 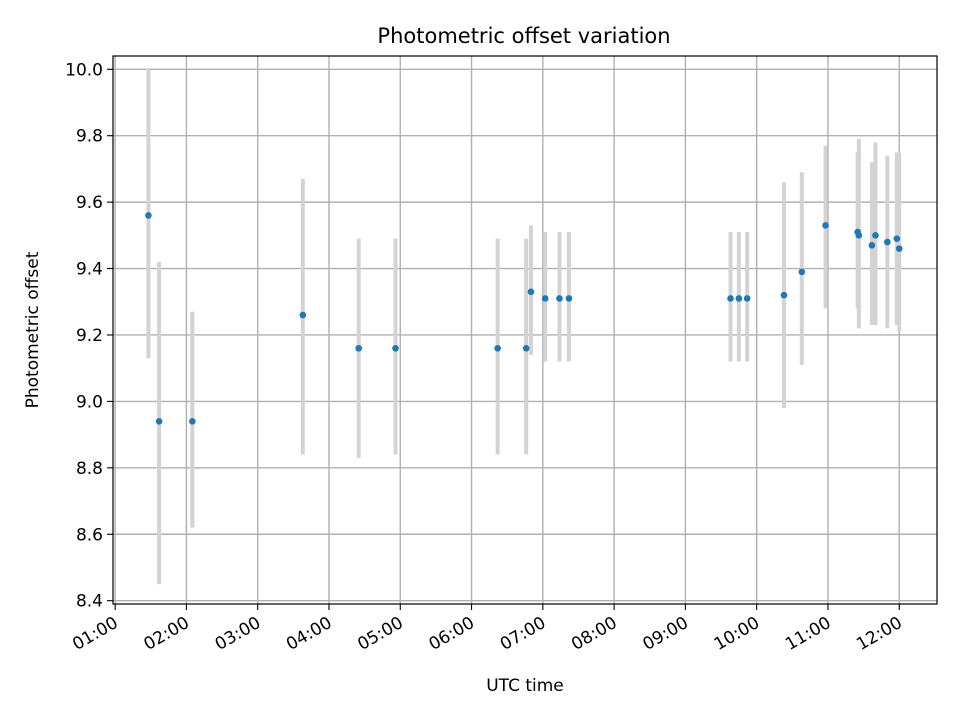 What do you see at coordinates (33, 329) in the screenshot?
I see `y-axis-label: Photometric offset` at bounding box center [33, 329].